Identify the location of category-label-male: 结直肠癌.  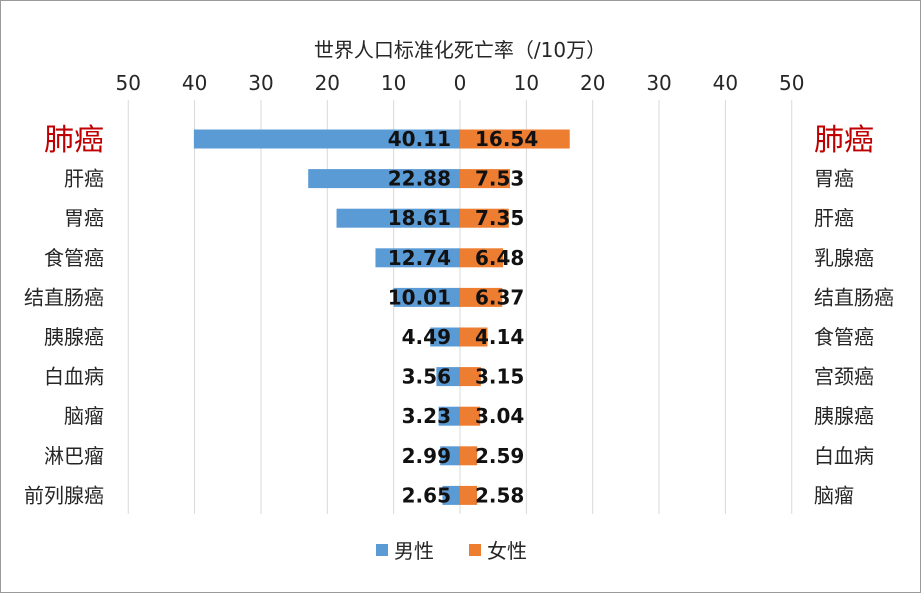
(64, 297).